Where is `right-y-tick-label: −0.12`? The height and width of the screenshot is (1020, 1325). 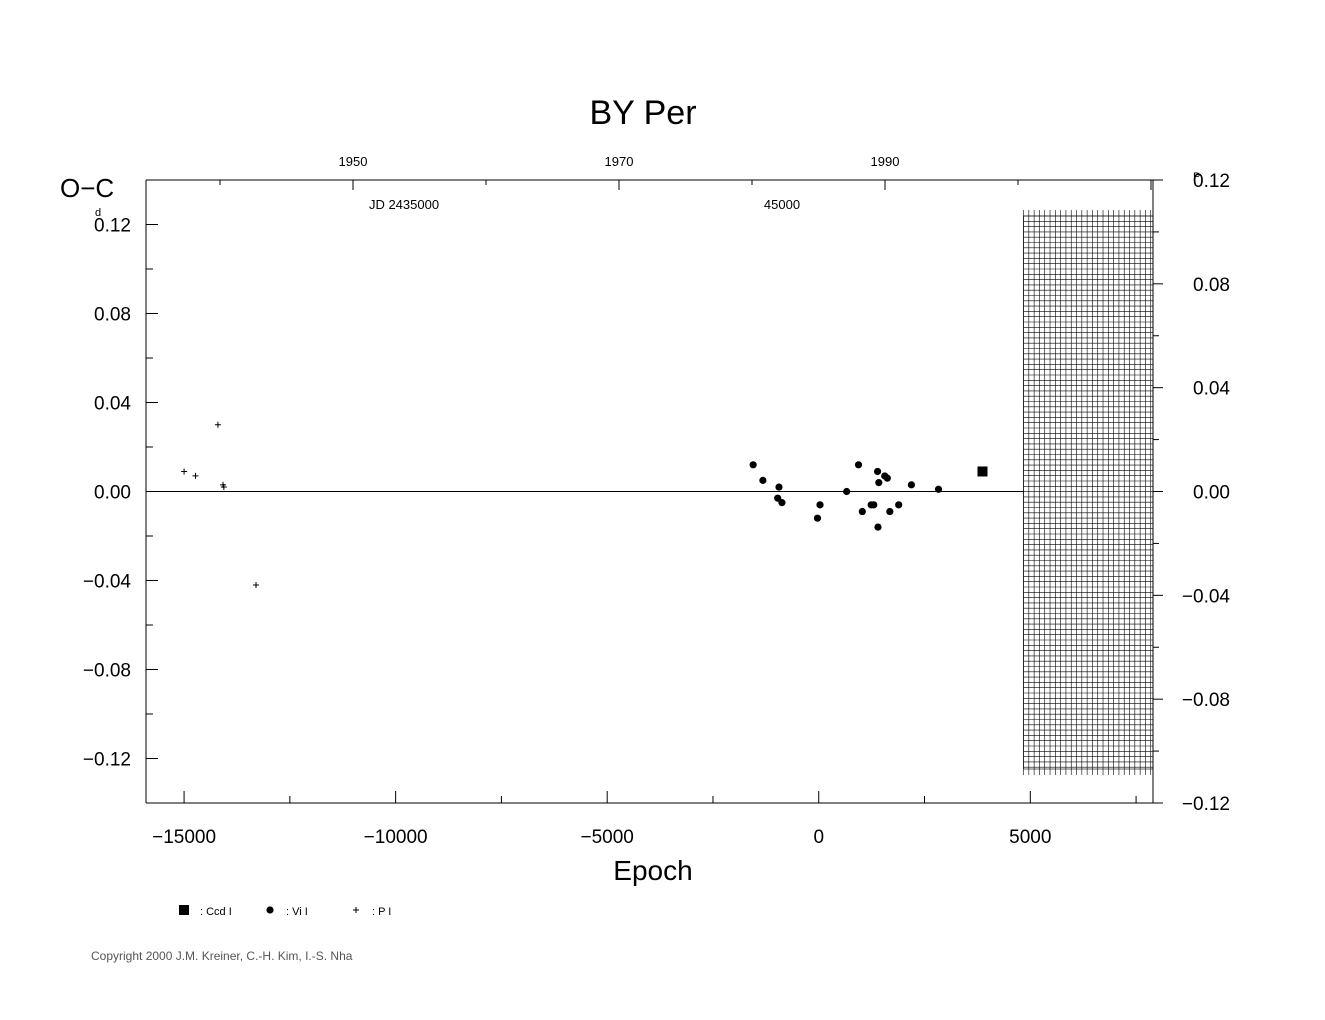 right-y-tick-label: −0.12 is located at coordinates (1206, 804).